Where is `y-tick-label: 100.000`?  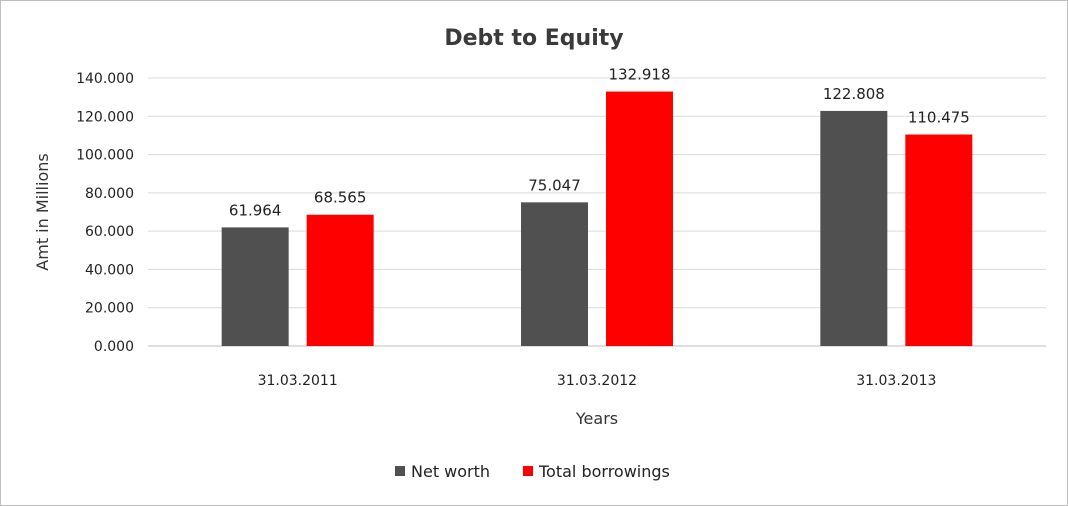 y-tick-label: 100.000 is located at coordinates (105, 156).